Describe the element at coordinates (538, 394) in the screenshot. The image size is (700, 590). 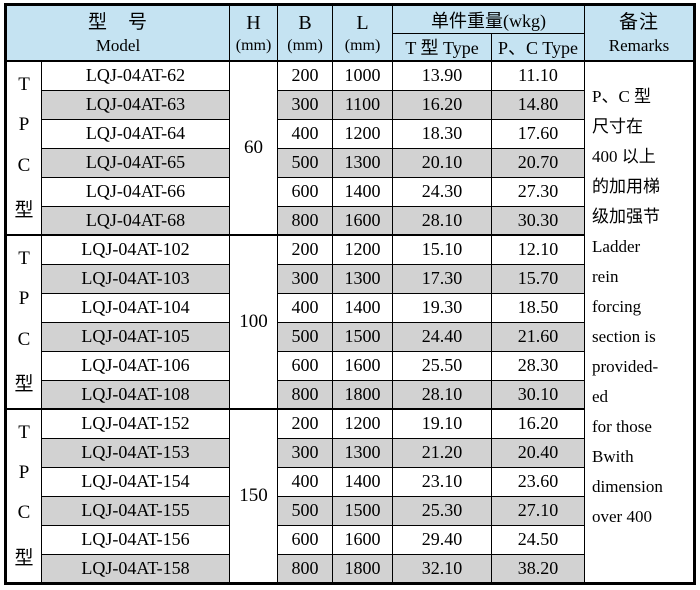
I see `pc-weight-cell: 30.10` at that location.